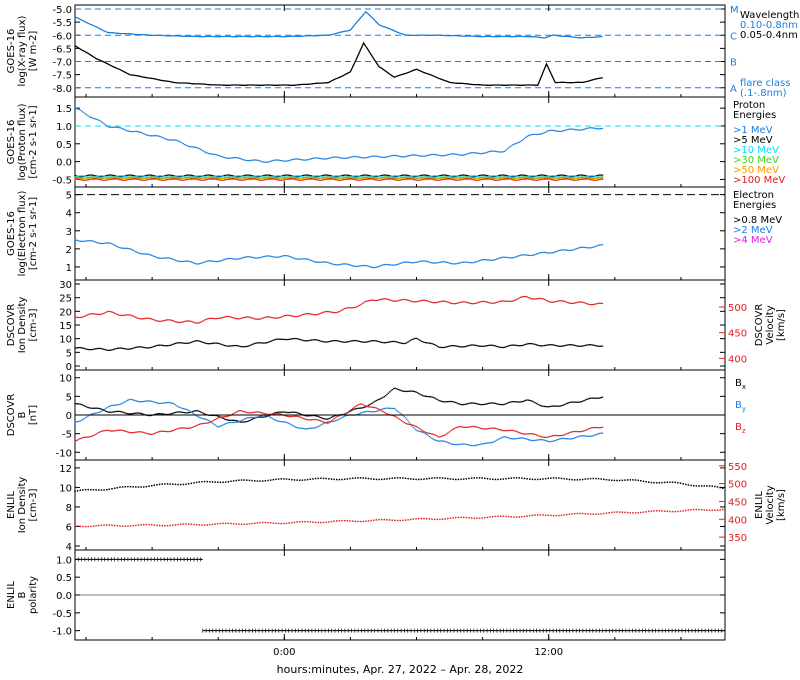  I want to click on y-tick-label: 1.0, so click(64, 127).